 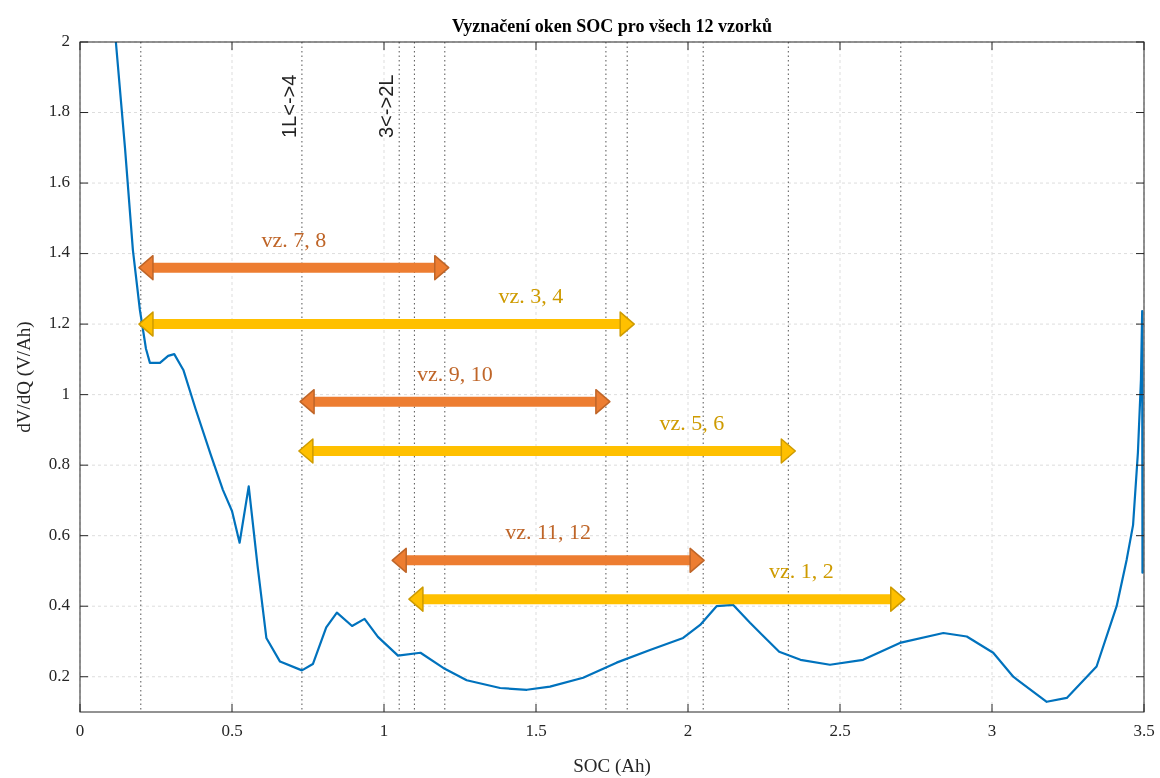 I want to click on annotation: vz. 3, 4, so click(x=531, y=296).